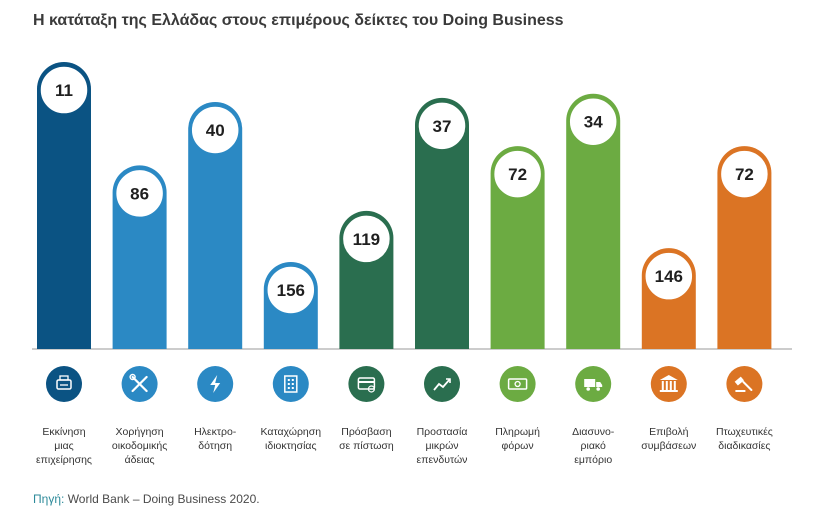 Image resolution: width=821 pixels, height=521 pixels. Describe the element at coordinates (593, 446) in the screenshot. I see `category-label: Διασυνο-ριακό εμπόριο` at that location.